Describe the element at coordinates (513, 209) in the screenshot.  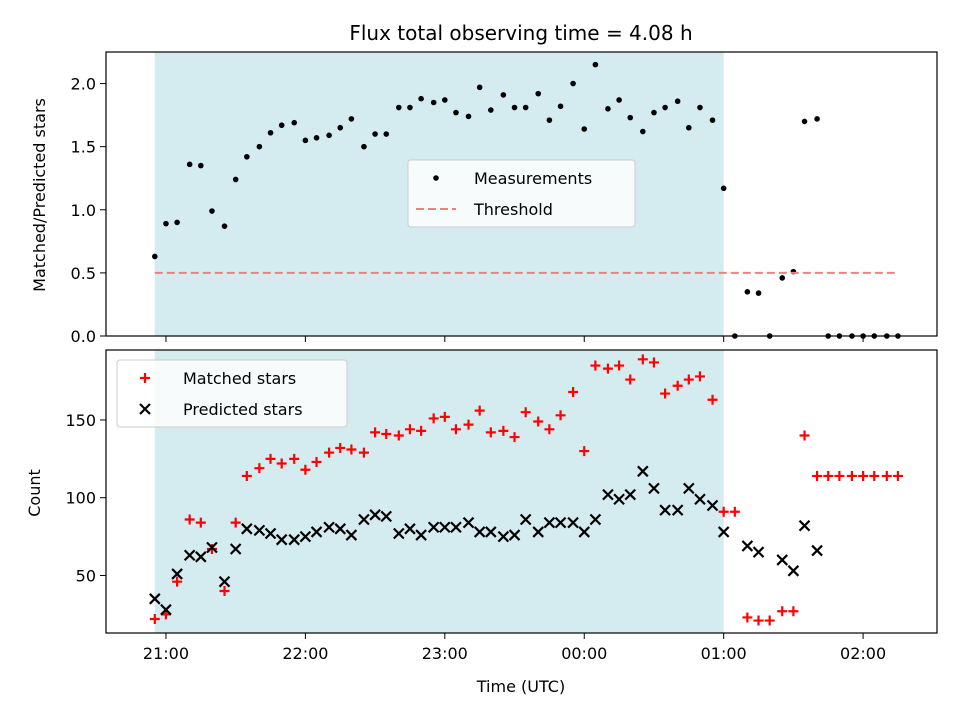
I see `legend-label-1: Threshold` at that location.